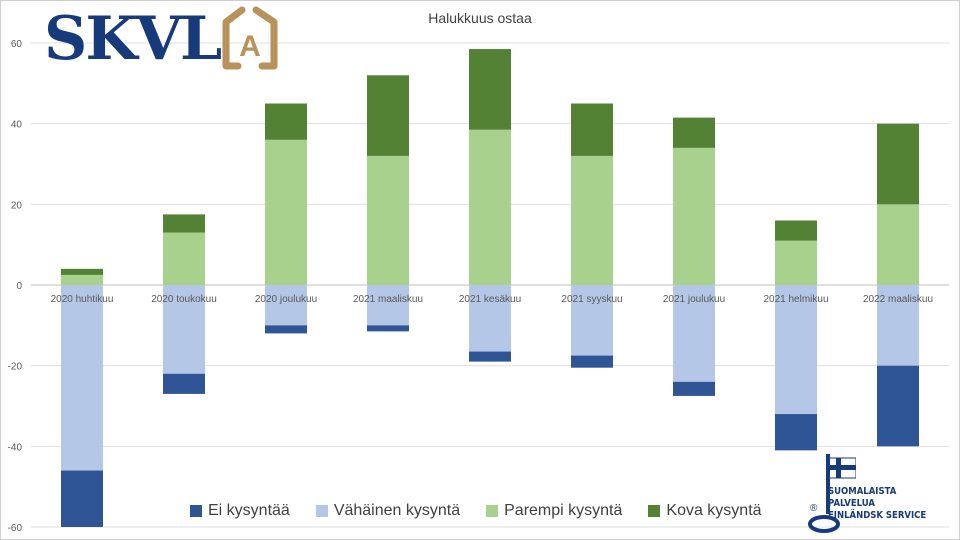 This screenshot has height=540, width=960. I want to click on x-tick-label: 2020 joulukuu, so click(286, 299).